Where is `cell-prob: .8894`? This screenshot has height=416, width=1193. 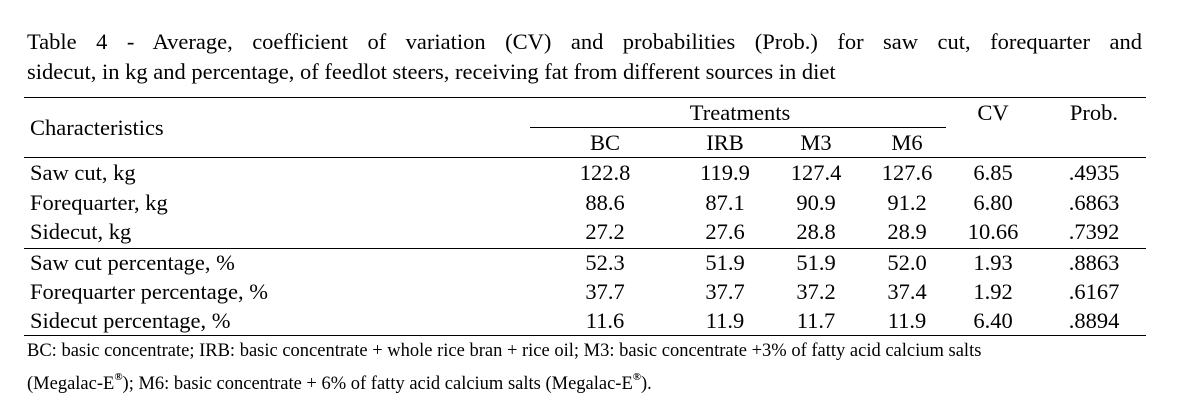
cell-prob: .8894 is located at coordinates (1094, 320).